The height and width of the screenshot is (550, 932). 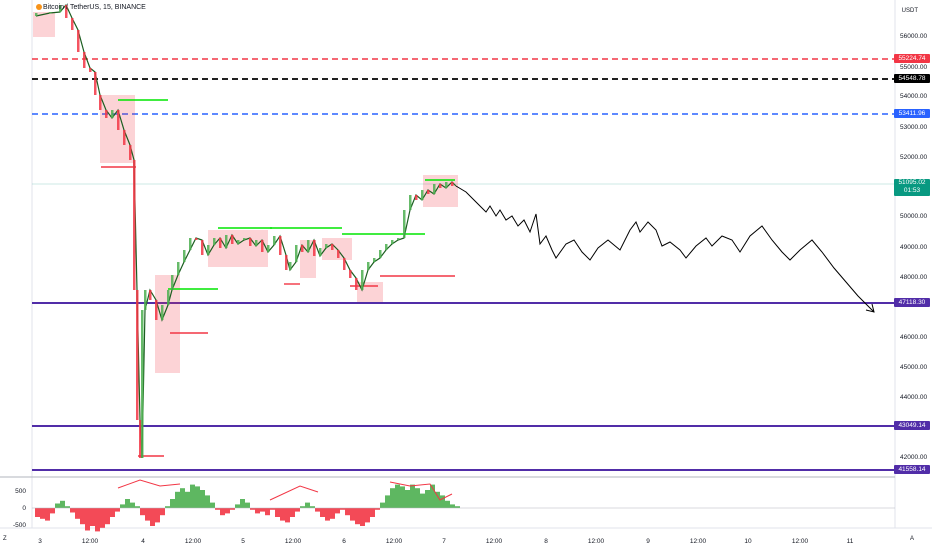 I want to click on symbol-interval: 15, so click(x=107, y=7).